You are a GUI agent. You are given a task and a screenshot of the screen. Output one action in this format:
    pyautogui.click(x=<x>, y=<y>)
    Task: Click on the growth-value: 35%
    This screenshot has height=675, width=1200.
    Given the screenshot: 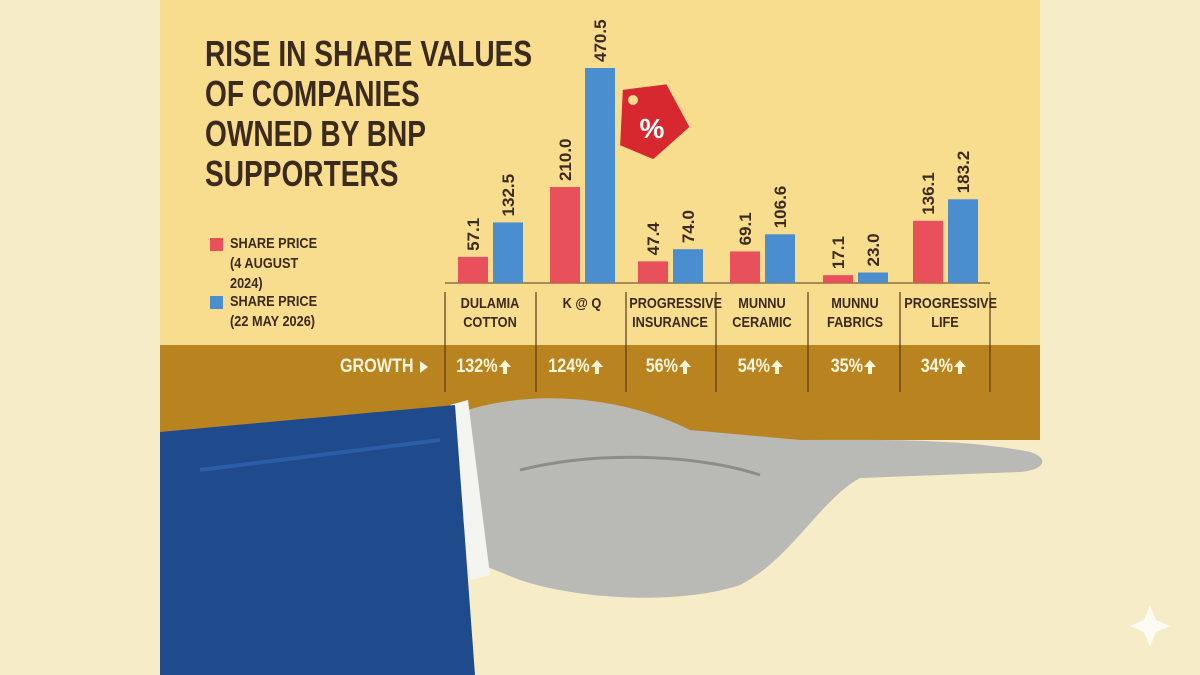 What is the action you would take?
    pyautogui.click(x=846, y=366)
    